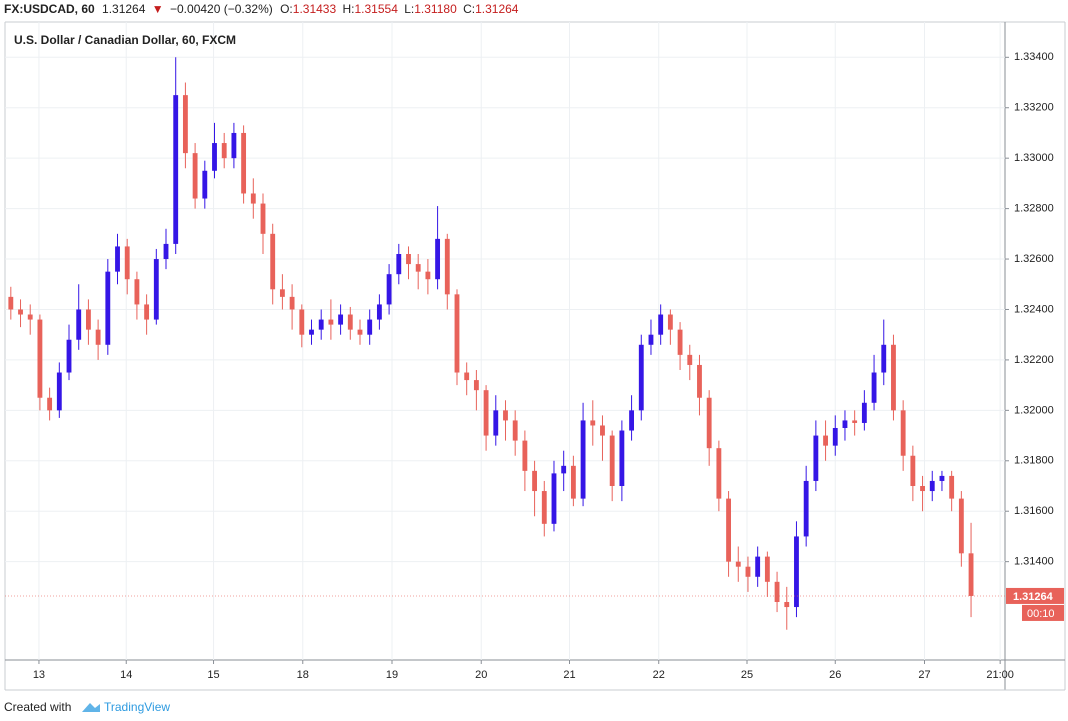 Image resolution: width=1068 pixels, height=721 pixels. What do you see at coordinates (924, 675) in the screenshot?
I see `x-tick-label: 27` at bounding box center [924, 675].